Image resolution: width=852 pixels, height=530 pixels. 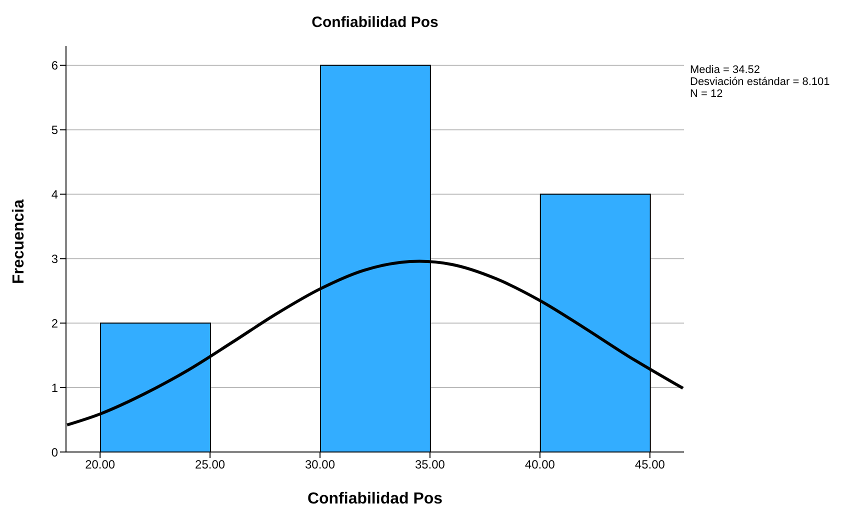 I want to click on x-tick-label: 30.00, so click(x=320, y=465).